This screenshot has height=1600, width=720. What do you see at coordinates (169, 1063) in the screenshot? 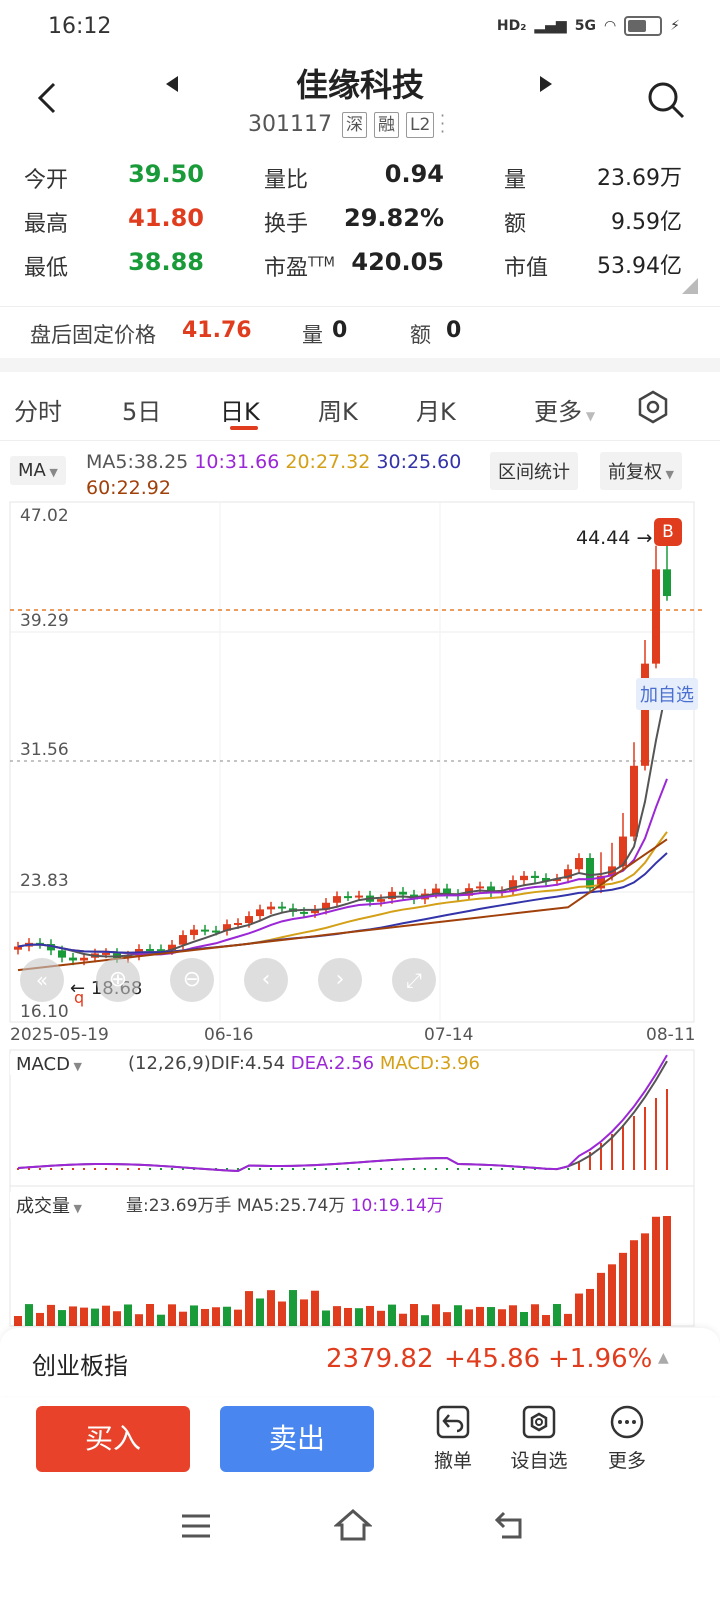
I see `macd-params: (12,26,9)` at bounding box center [169, 1063].